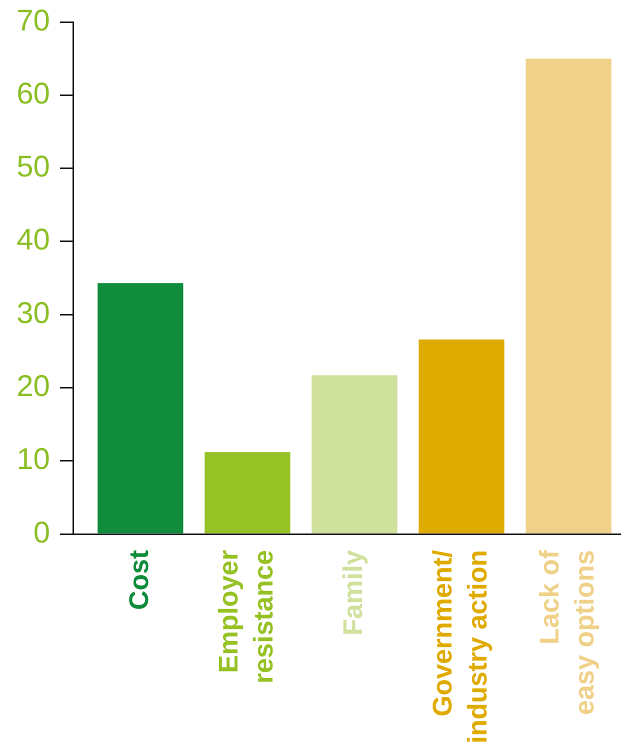 This screenshot has height=749, width=621. I want to click on x-tick-label: Employer resistance, so click(245, 617).